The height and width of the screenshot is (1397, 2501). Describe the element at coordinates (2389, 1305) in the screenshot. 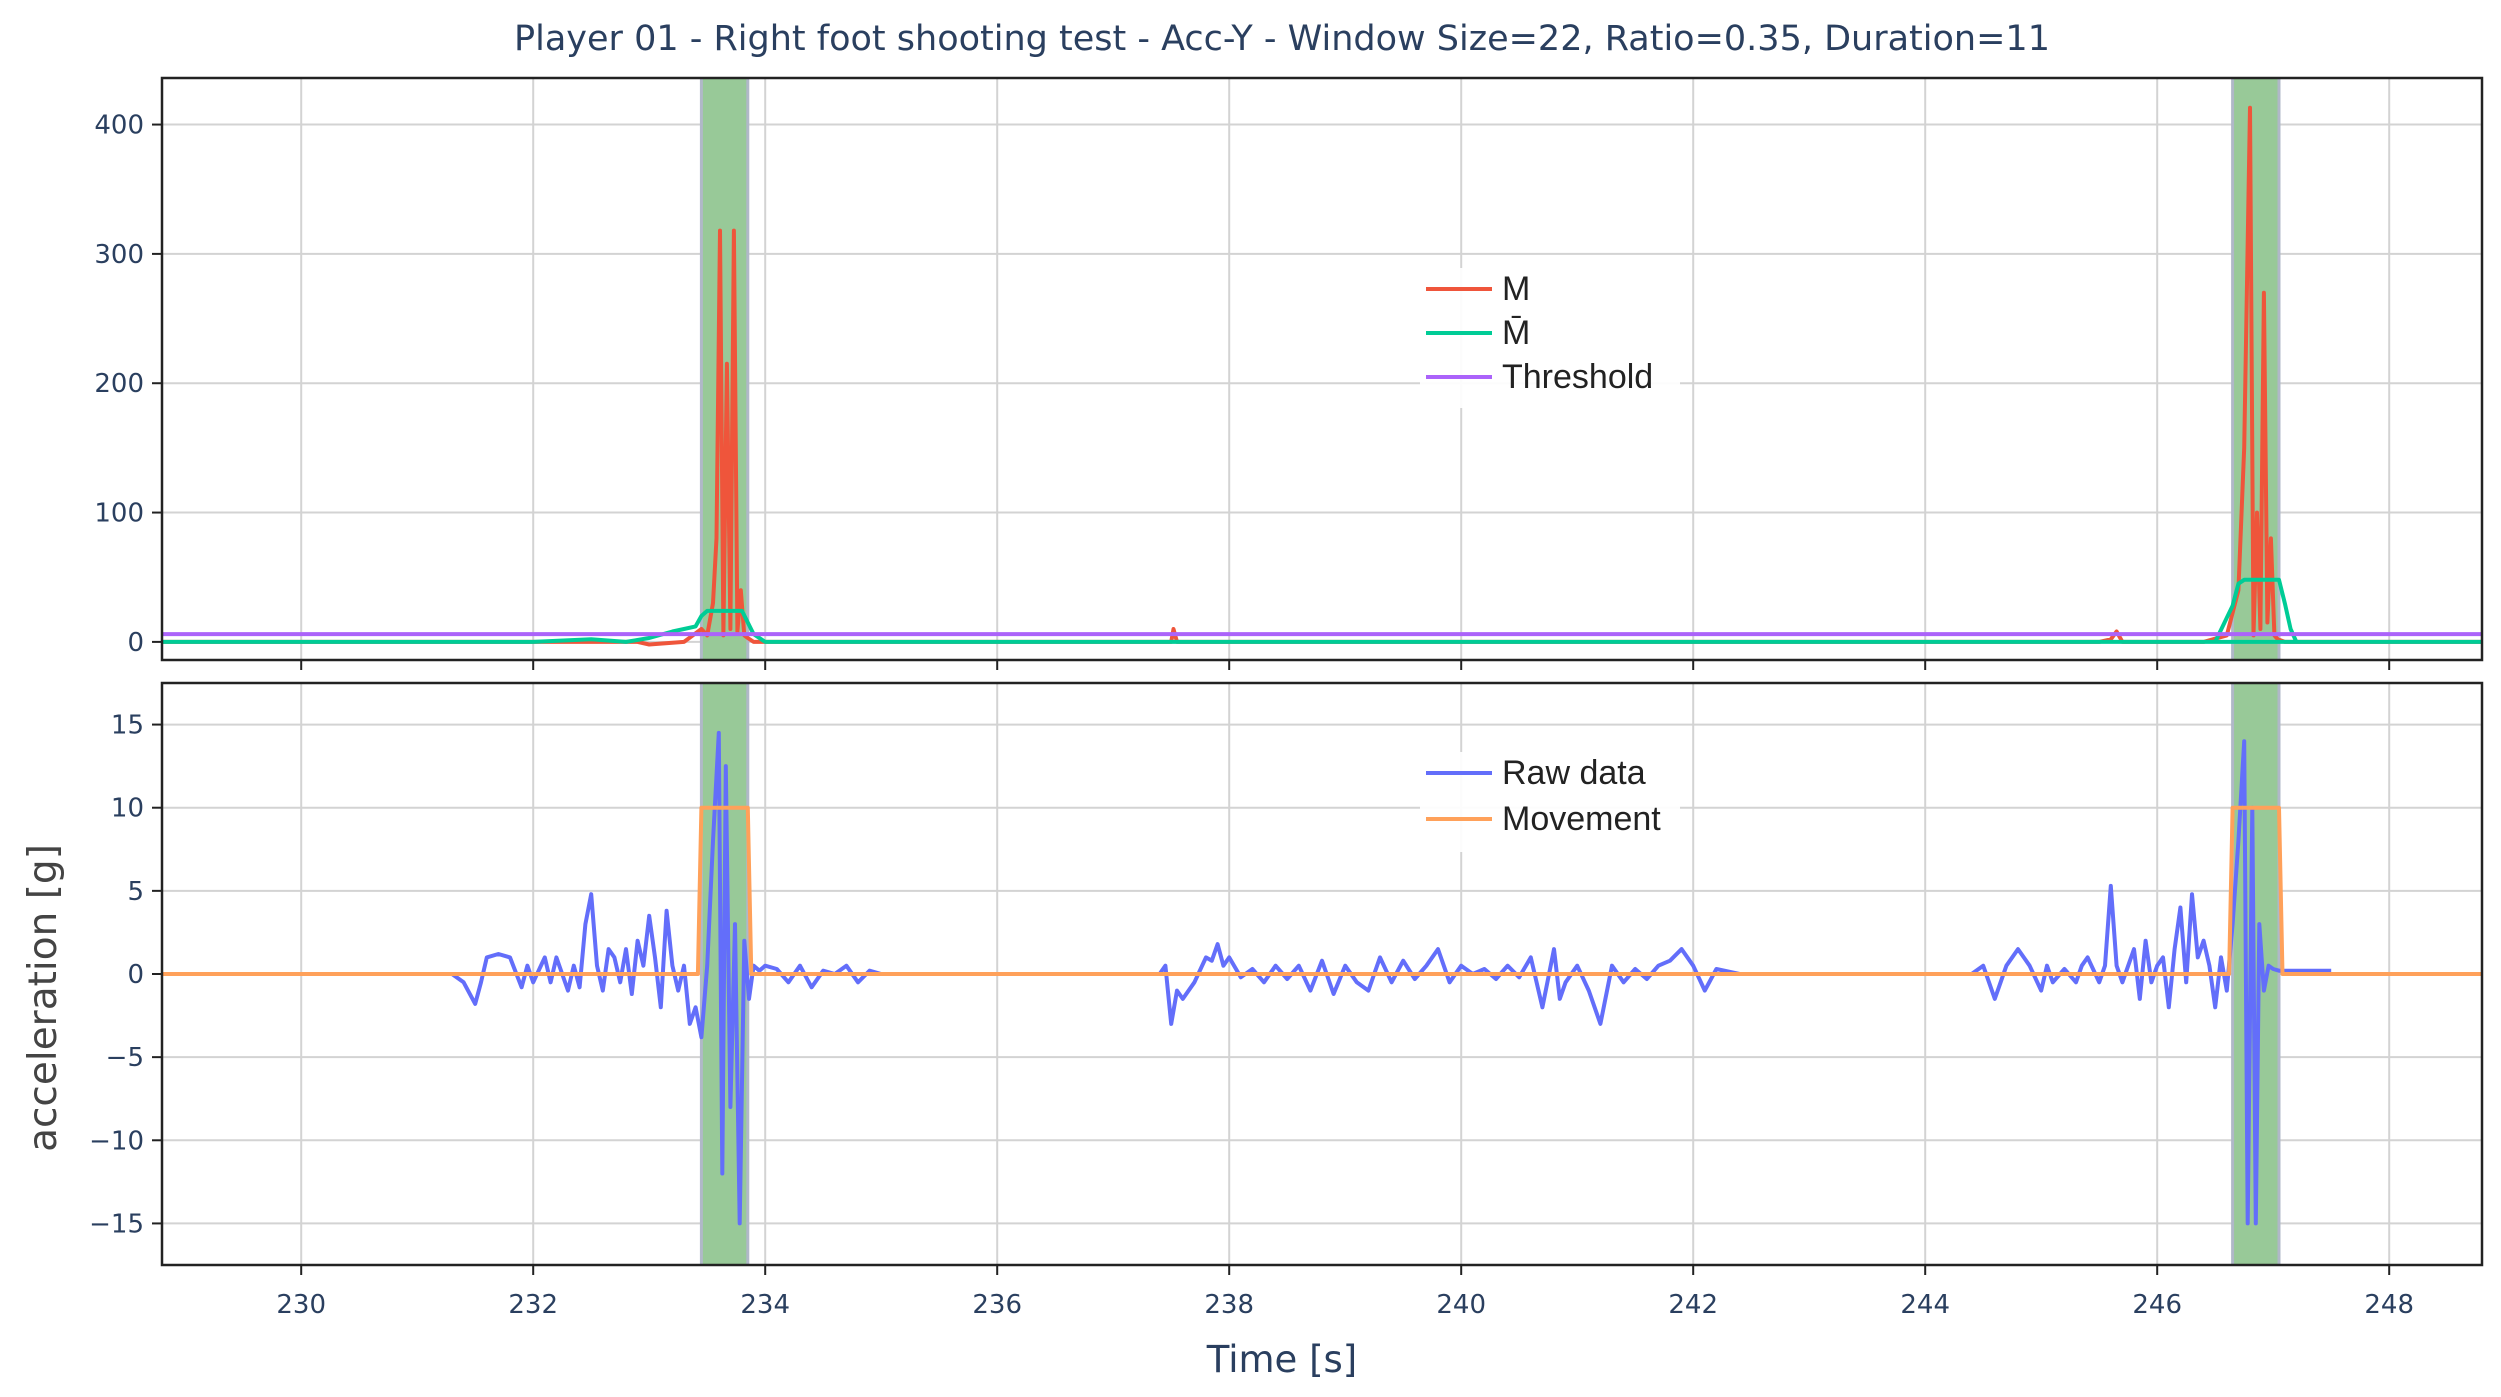

I see `x-tick-label: 248` at that location.